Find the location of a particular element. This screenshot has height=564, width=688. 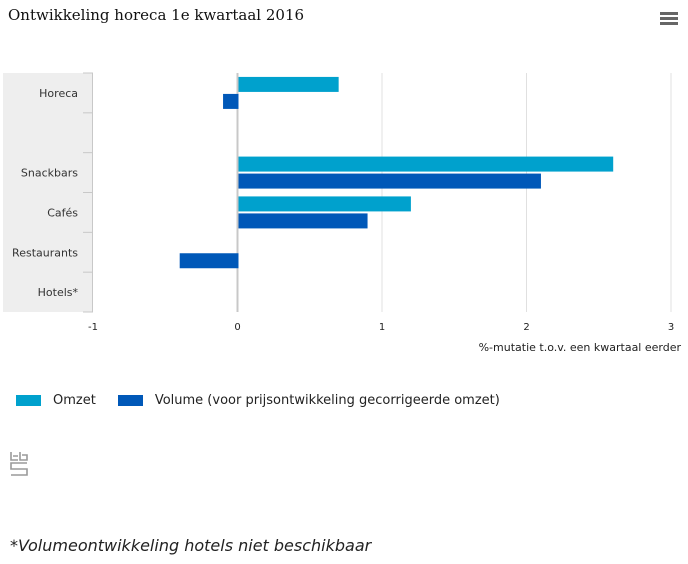

category-label-panel is located at coordinates (47, 192).